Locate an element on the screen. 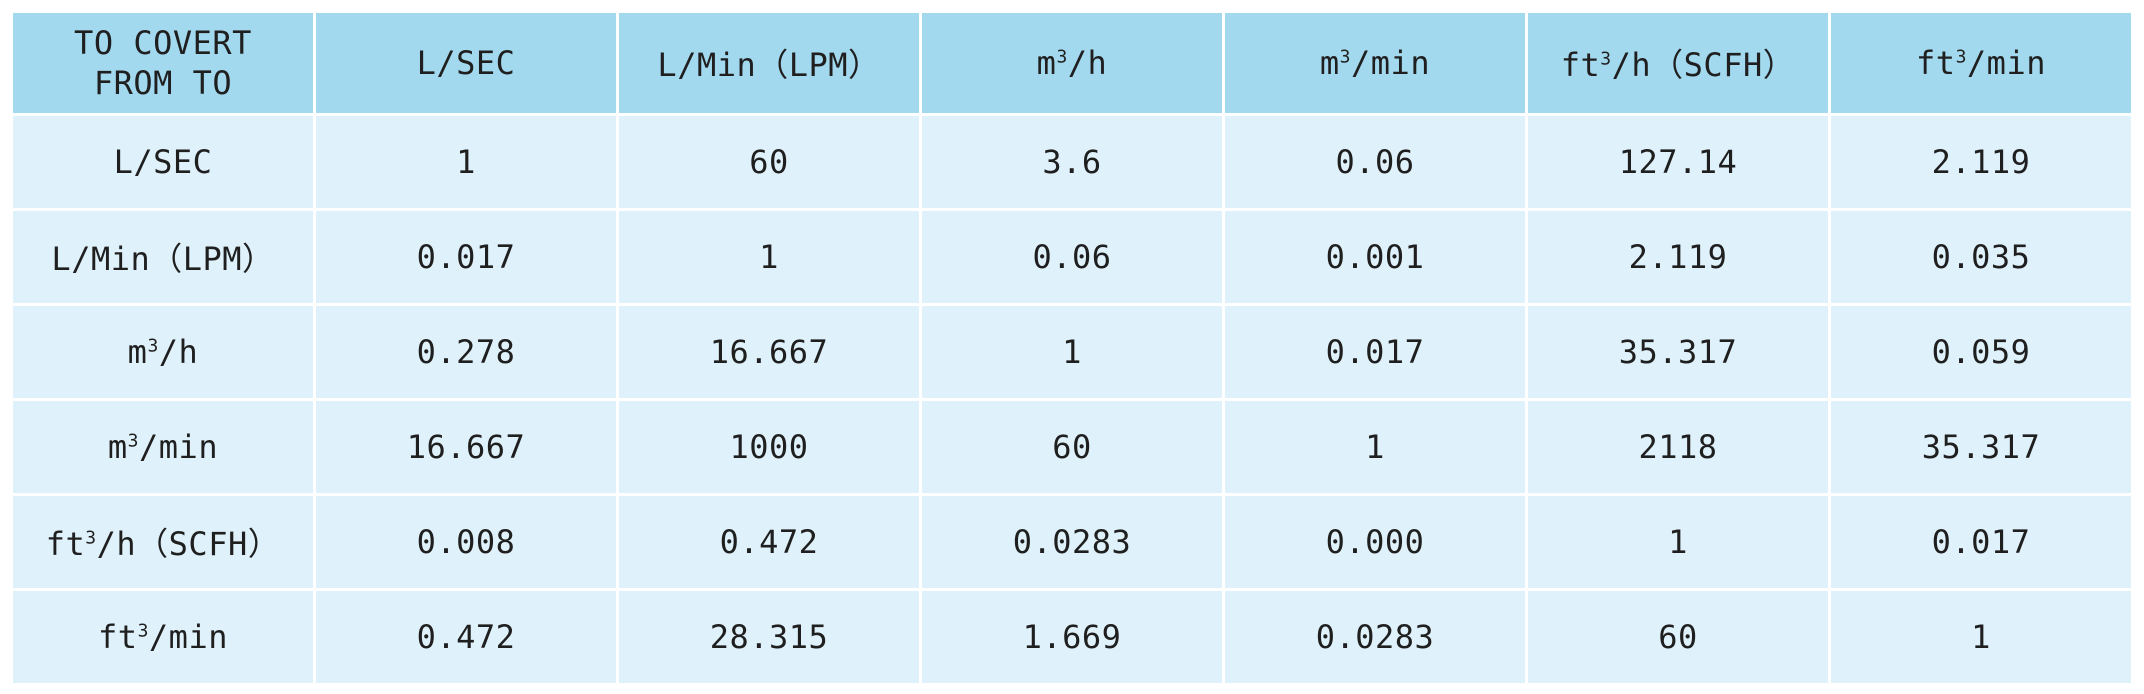 The image size is (2144, 694). row-label-cell: ft3/min is located at coordinates (163, 637).